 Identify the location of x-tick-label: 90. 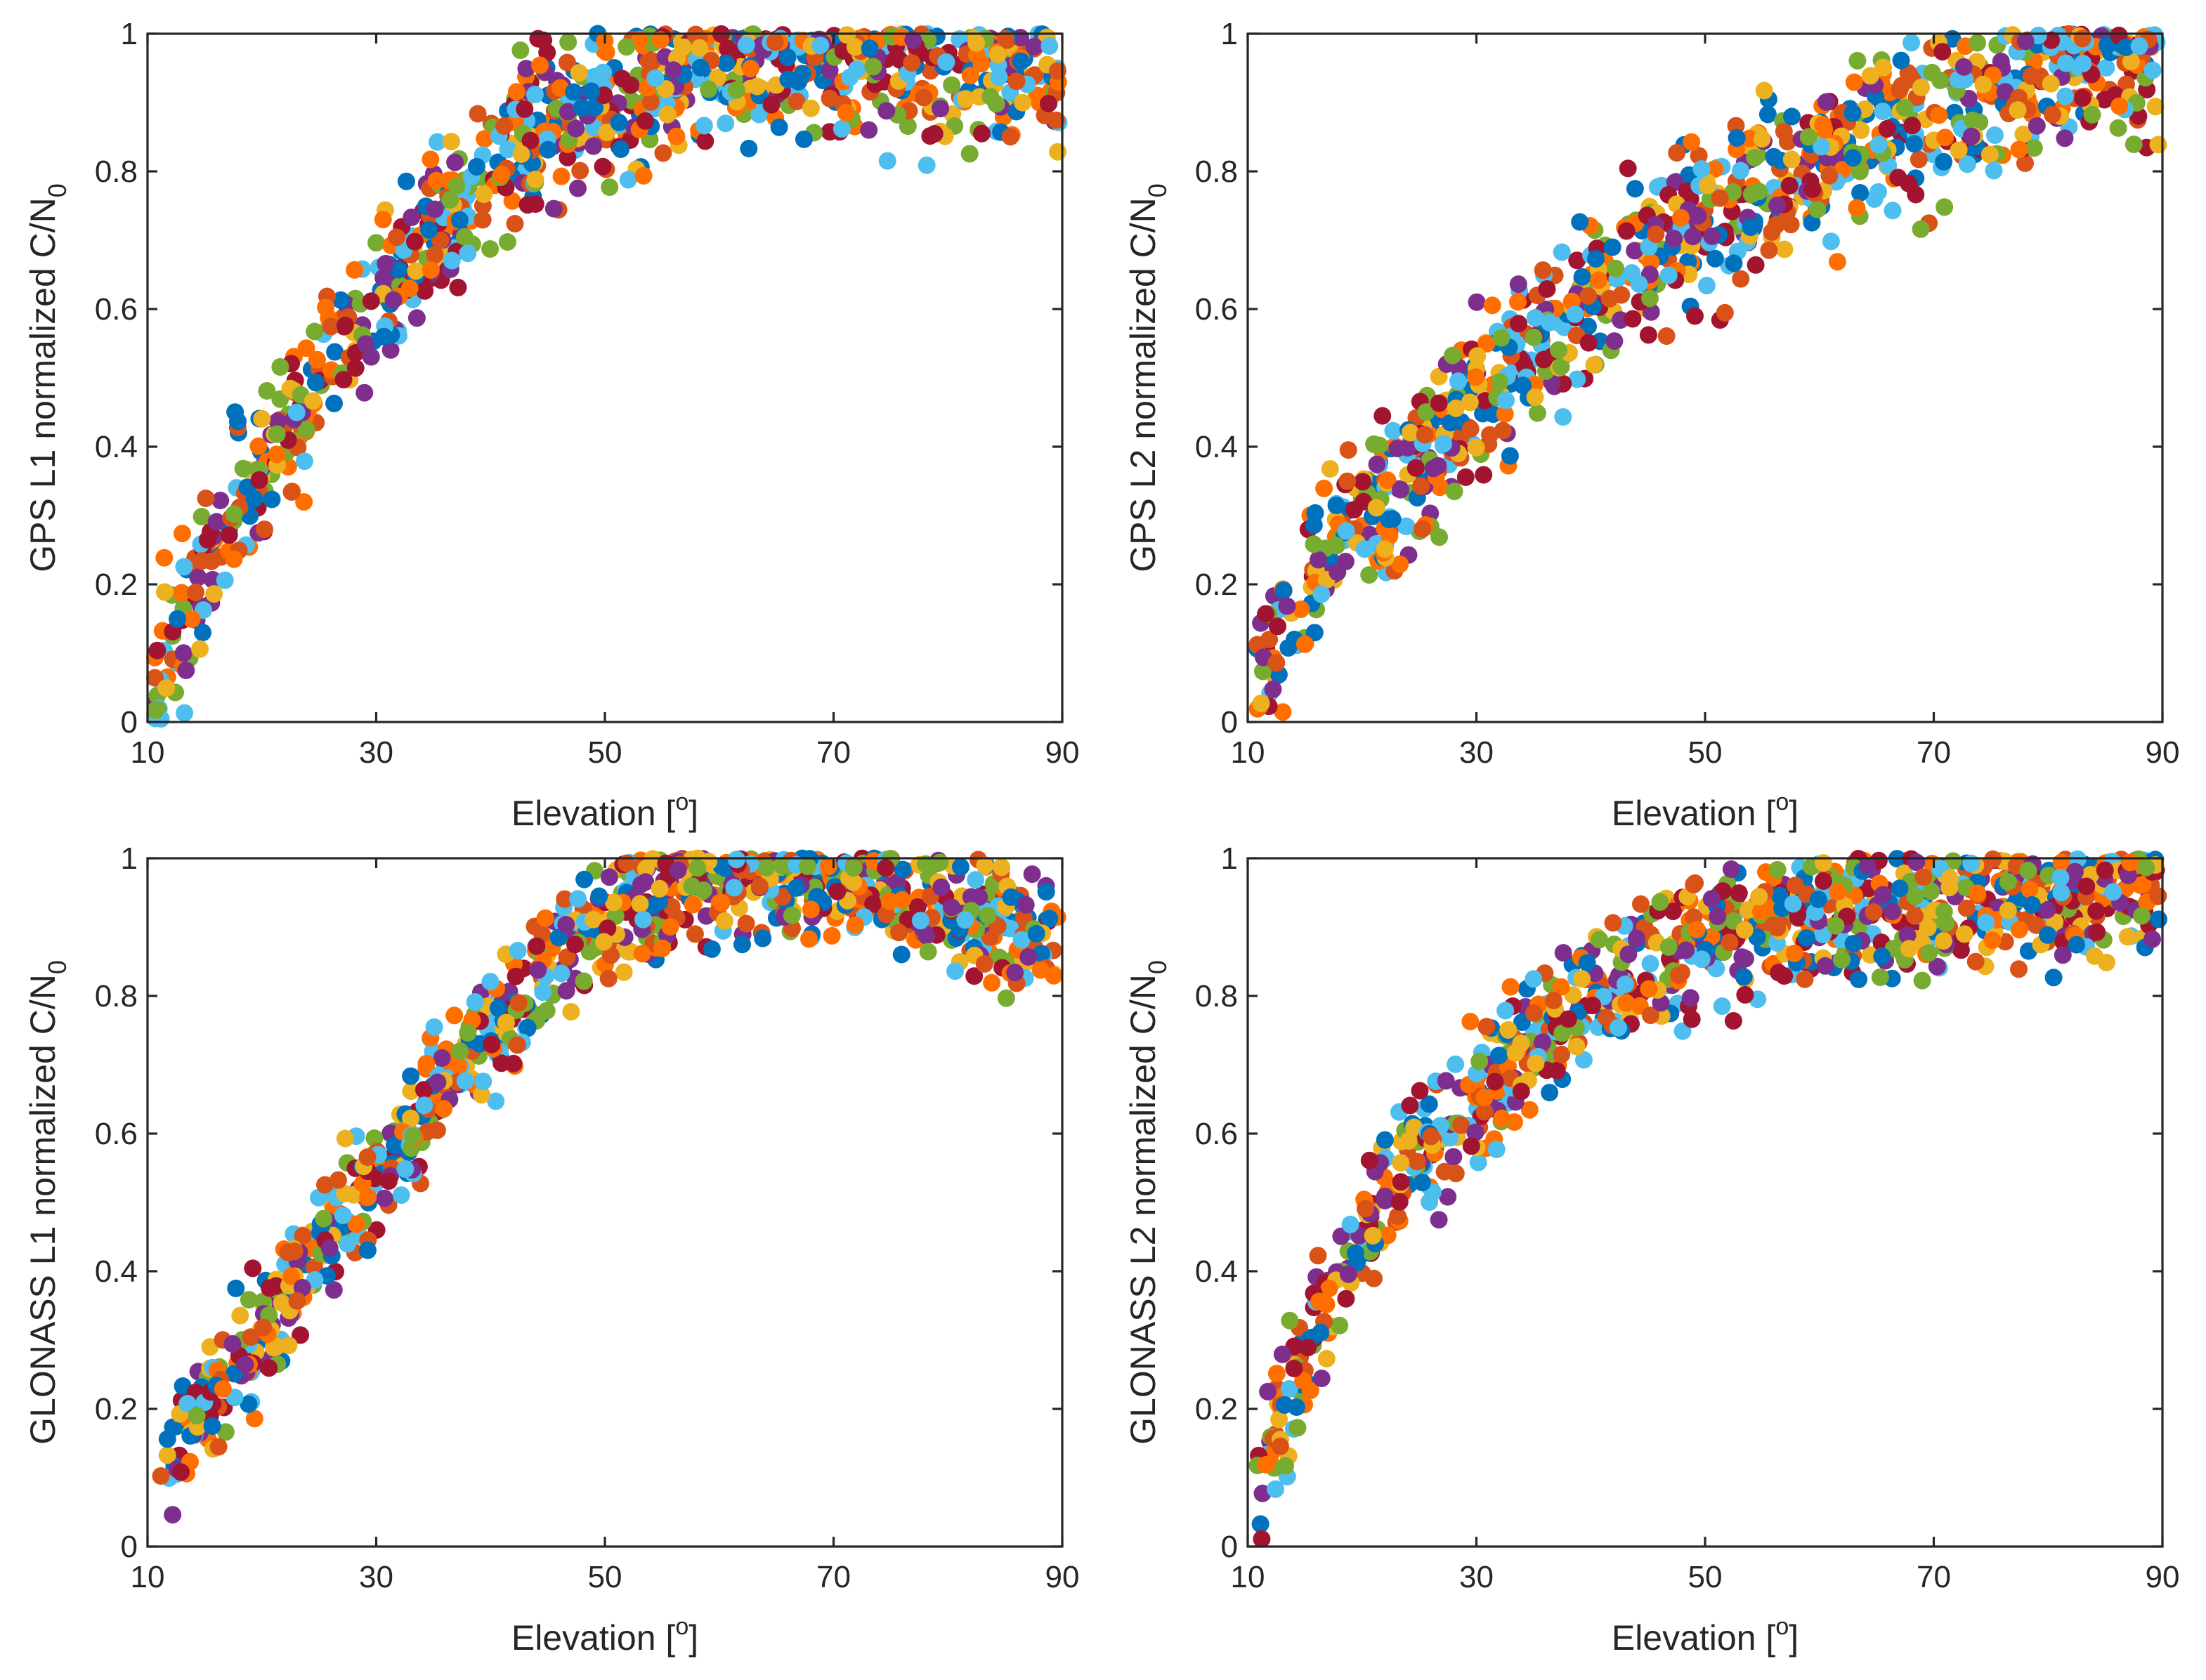
(1062, 1577).